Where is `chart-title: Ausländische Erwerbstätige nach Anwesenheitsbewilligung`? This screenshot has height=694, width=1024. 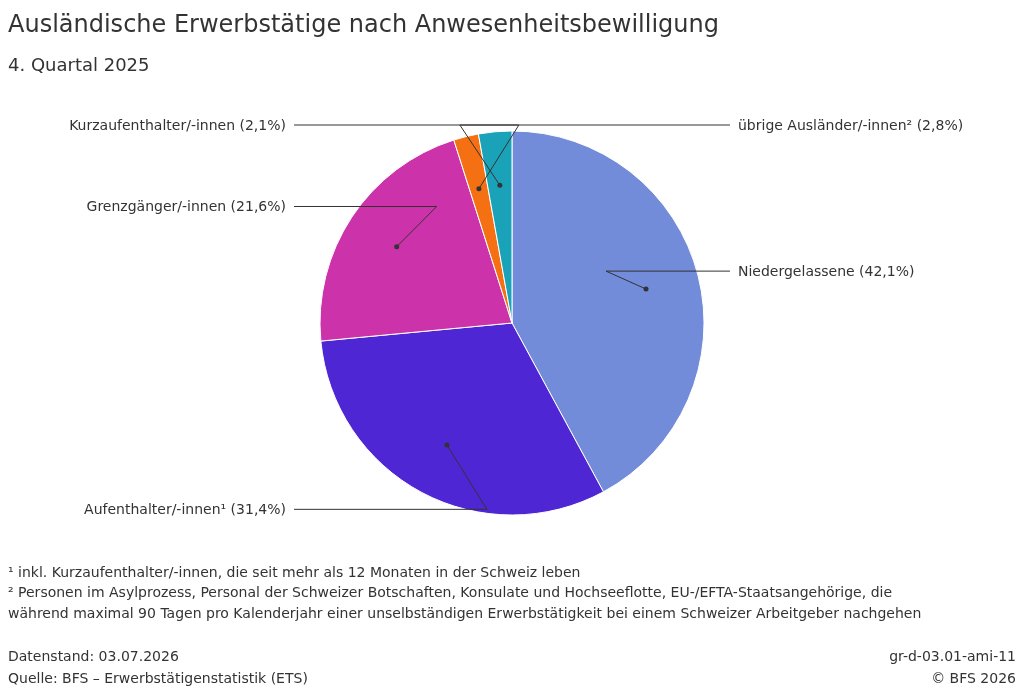
chart-title: Ausländische Erwerbstätige nach Anwesenheitsbewilligung is located at coordinates (363, 24).